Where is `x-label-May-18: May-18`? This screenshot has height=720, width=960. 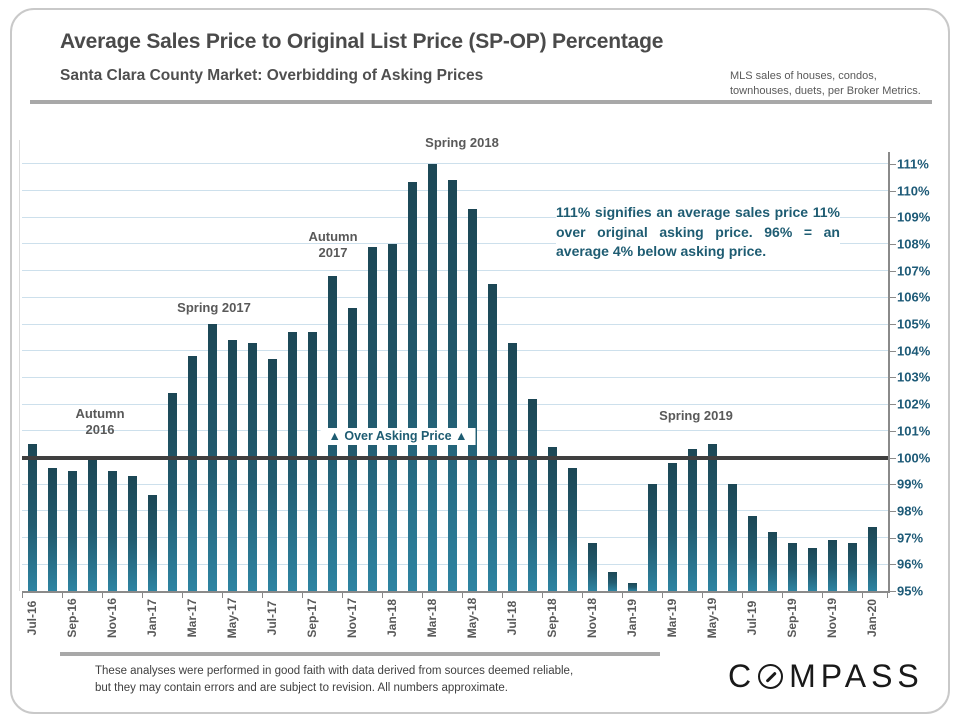
x-label-May-18: May-18 is located at coordinates (472, 618).